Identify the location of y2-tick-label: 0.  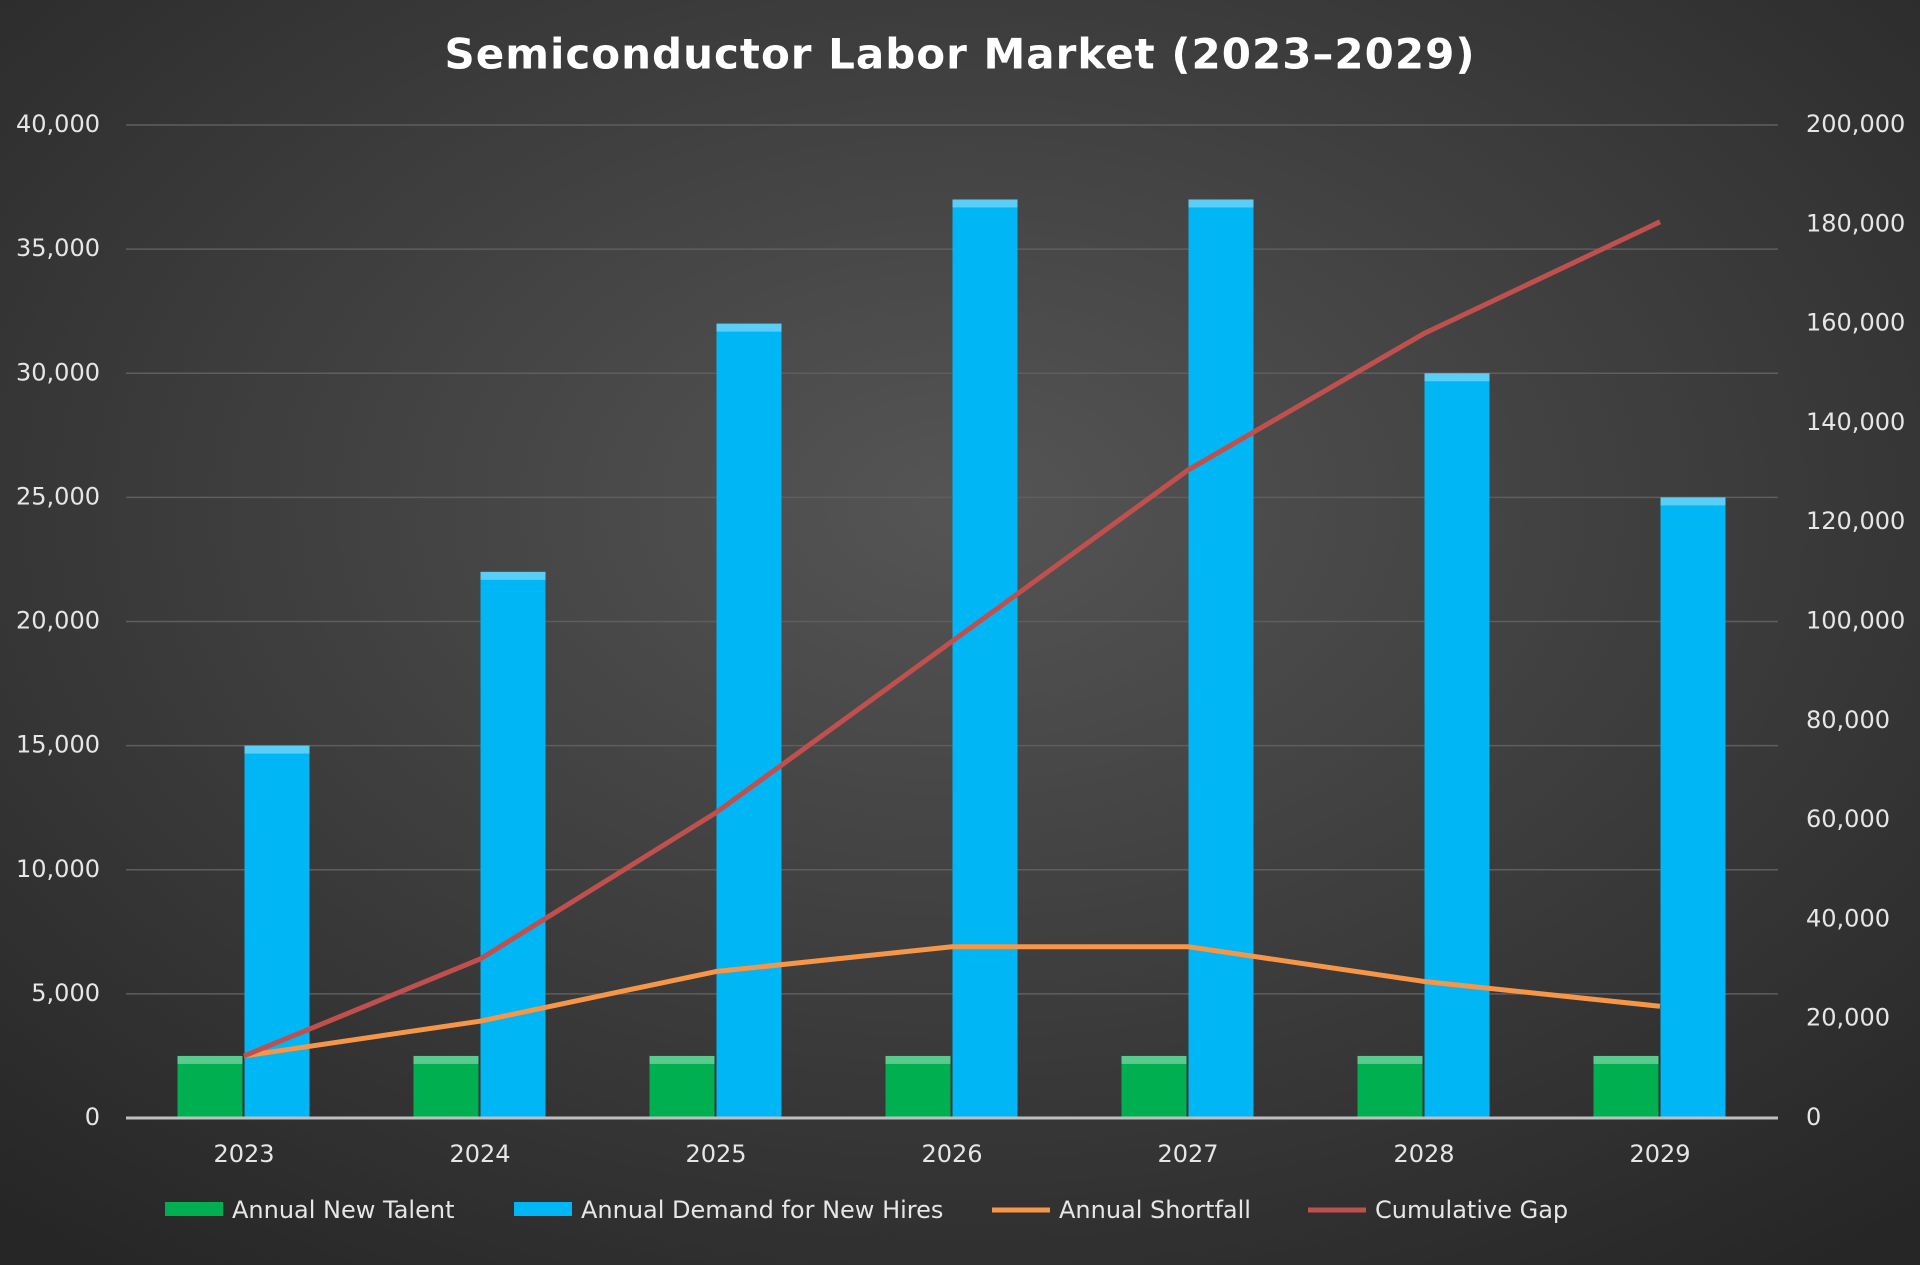
(1813, 1117).